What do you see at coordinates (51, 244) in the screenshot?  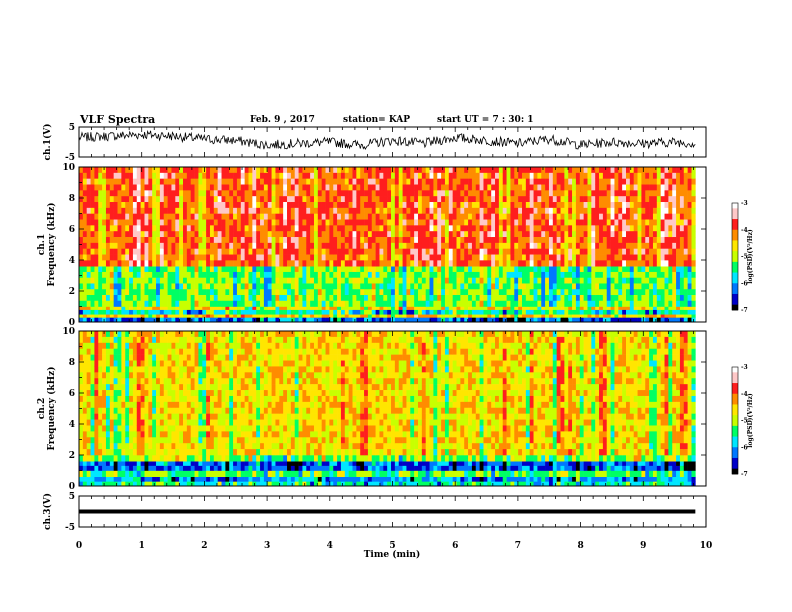 I see `y-axis-label: Frequency (kHz)` at bounding box center [51, 244].